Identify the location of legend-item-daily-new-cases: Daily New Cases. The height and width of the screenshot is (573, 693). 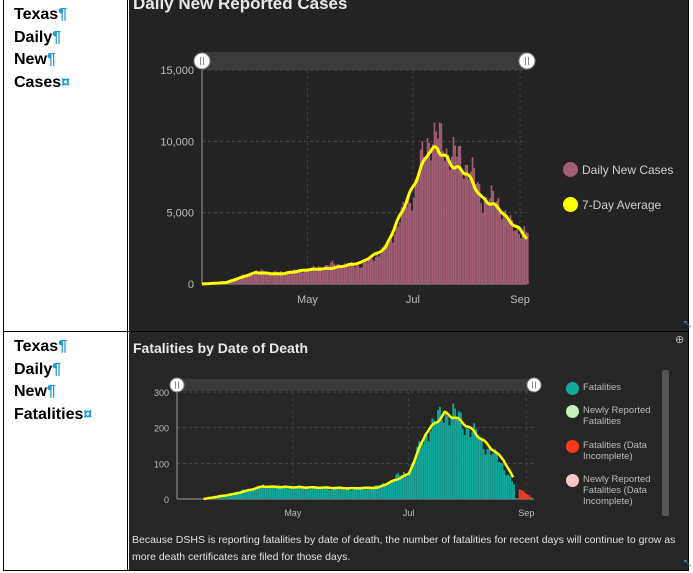
(618, 169).